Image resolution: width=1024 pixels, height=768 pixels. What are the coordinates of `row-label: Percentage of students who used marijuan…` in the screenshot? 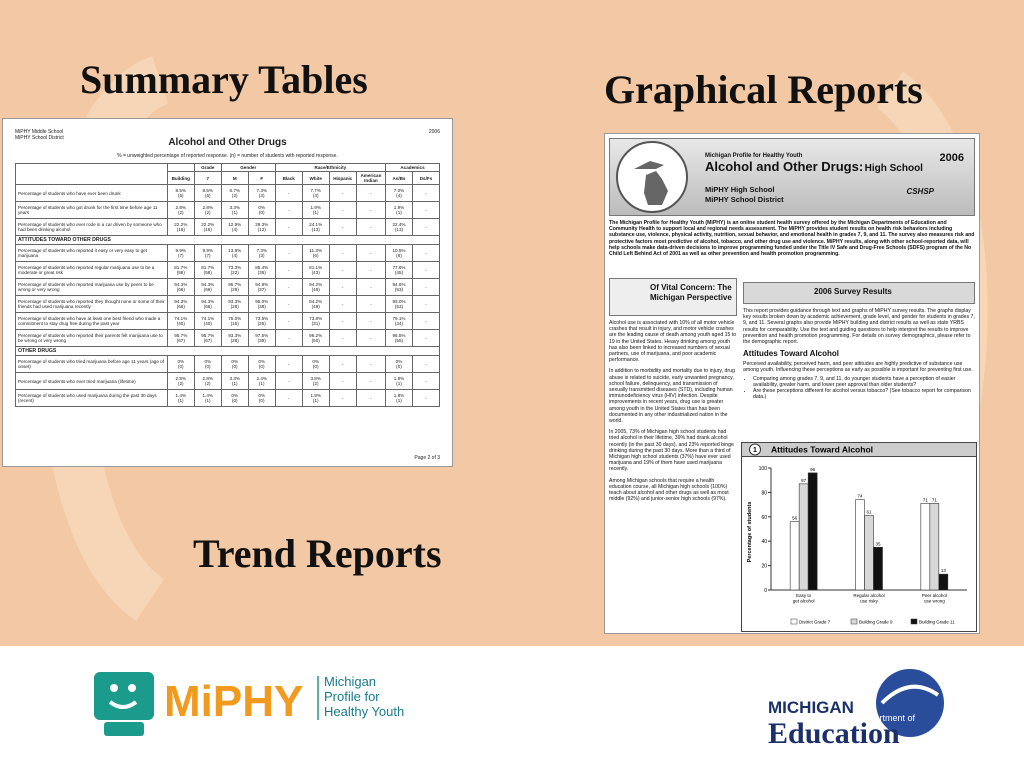 It's located at (91, 398).